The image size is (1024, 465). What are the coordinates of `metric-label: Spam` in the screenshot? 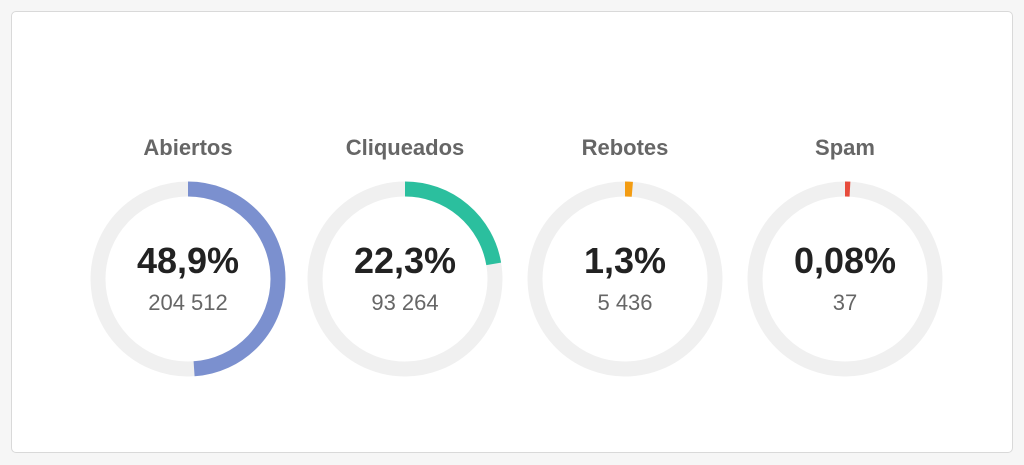 It's located at (845, 147).